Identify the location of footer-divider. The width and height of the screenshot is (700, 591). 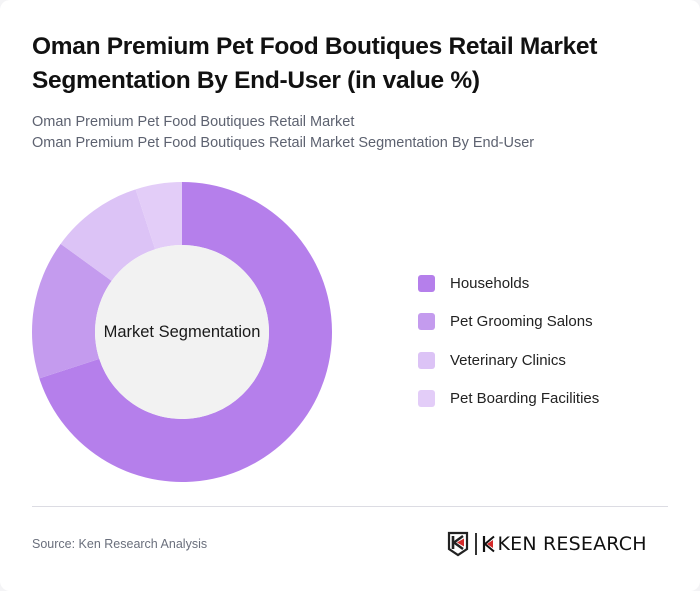
(350, 506).